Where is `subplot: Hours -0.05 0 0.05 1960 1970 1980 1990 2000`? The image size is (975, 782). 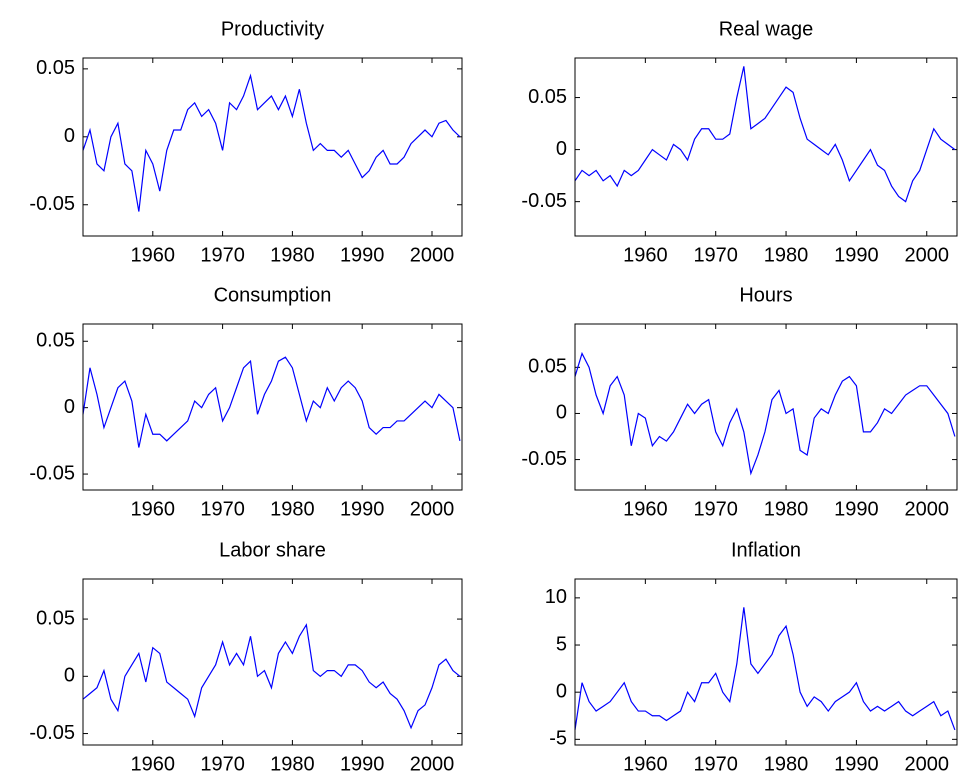 subplot: Hours -0.05 0 0.05 1960 1970 1980 1990 2000 is located at coordinates (739, 402).